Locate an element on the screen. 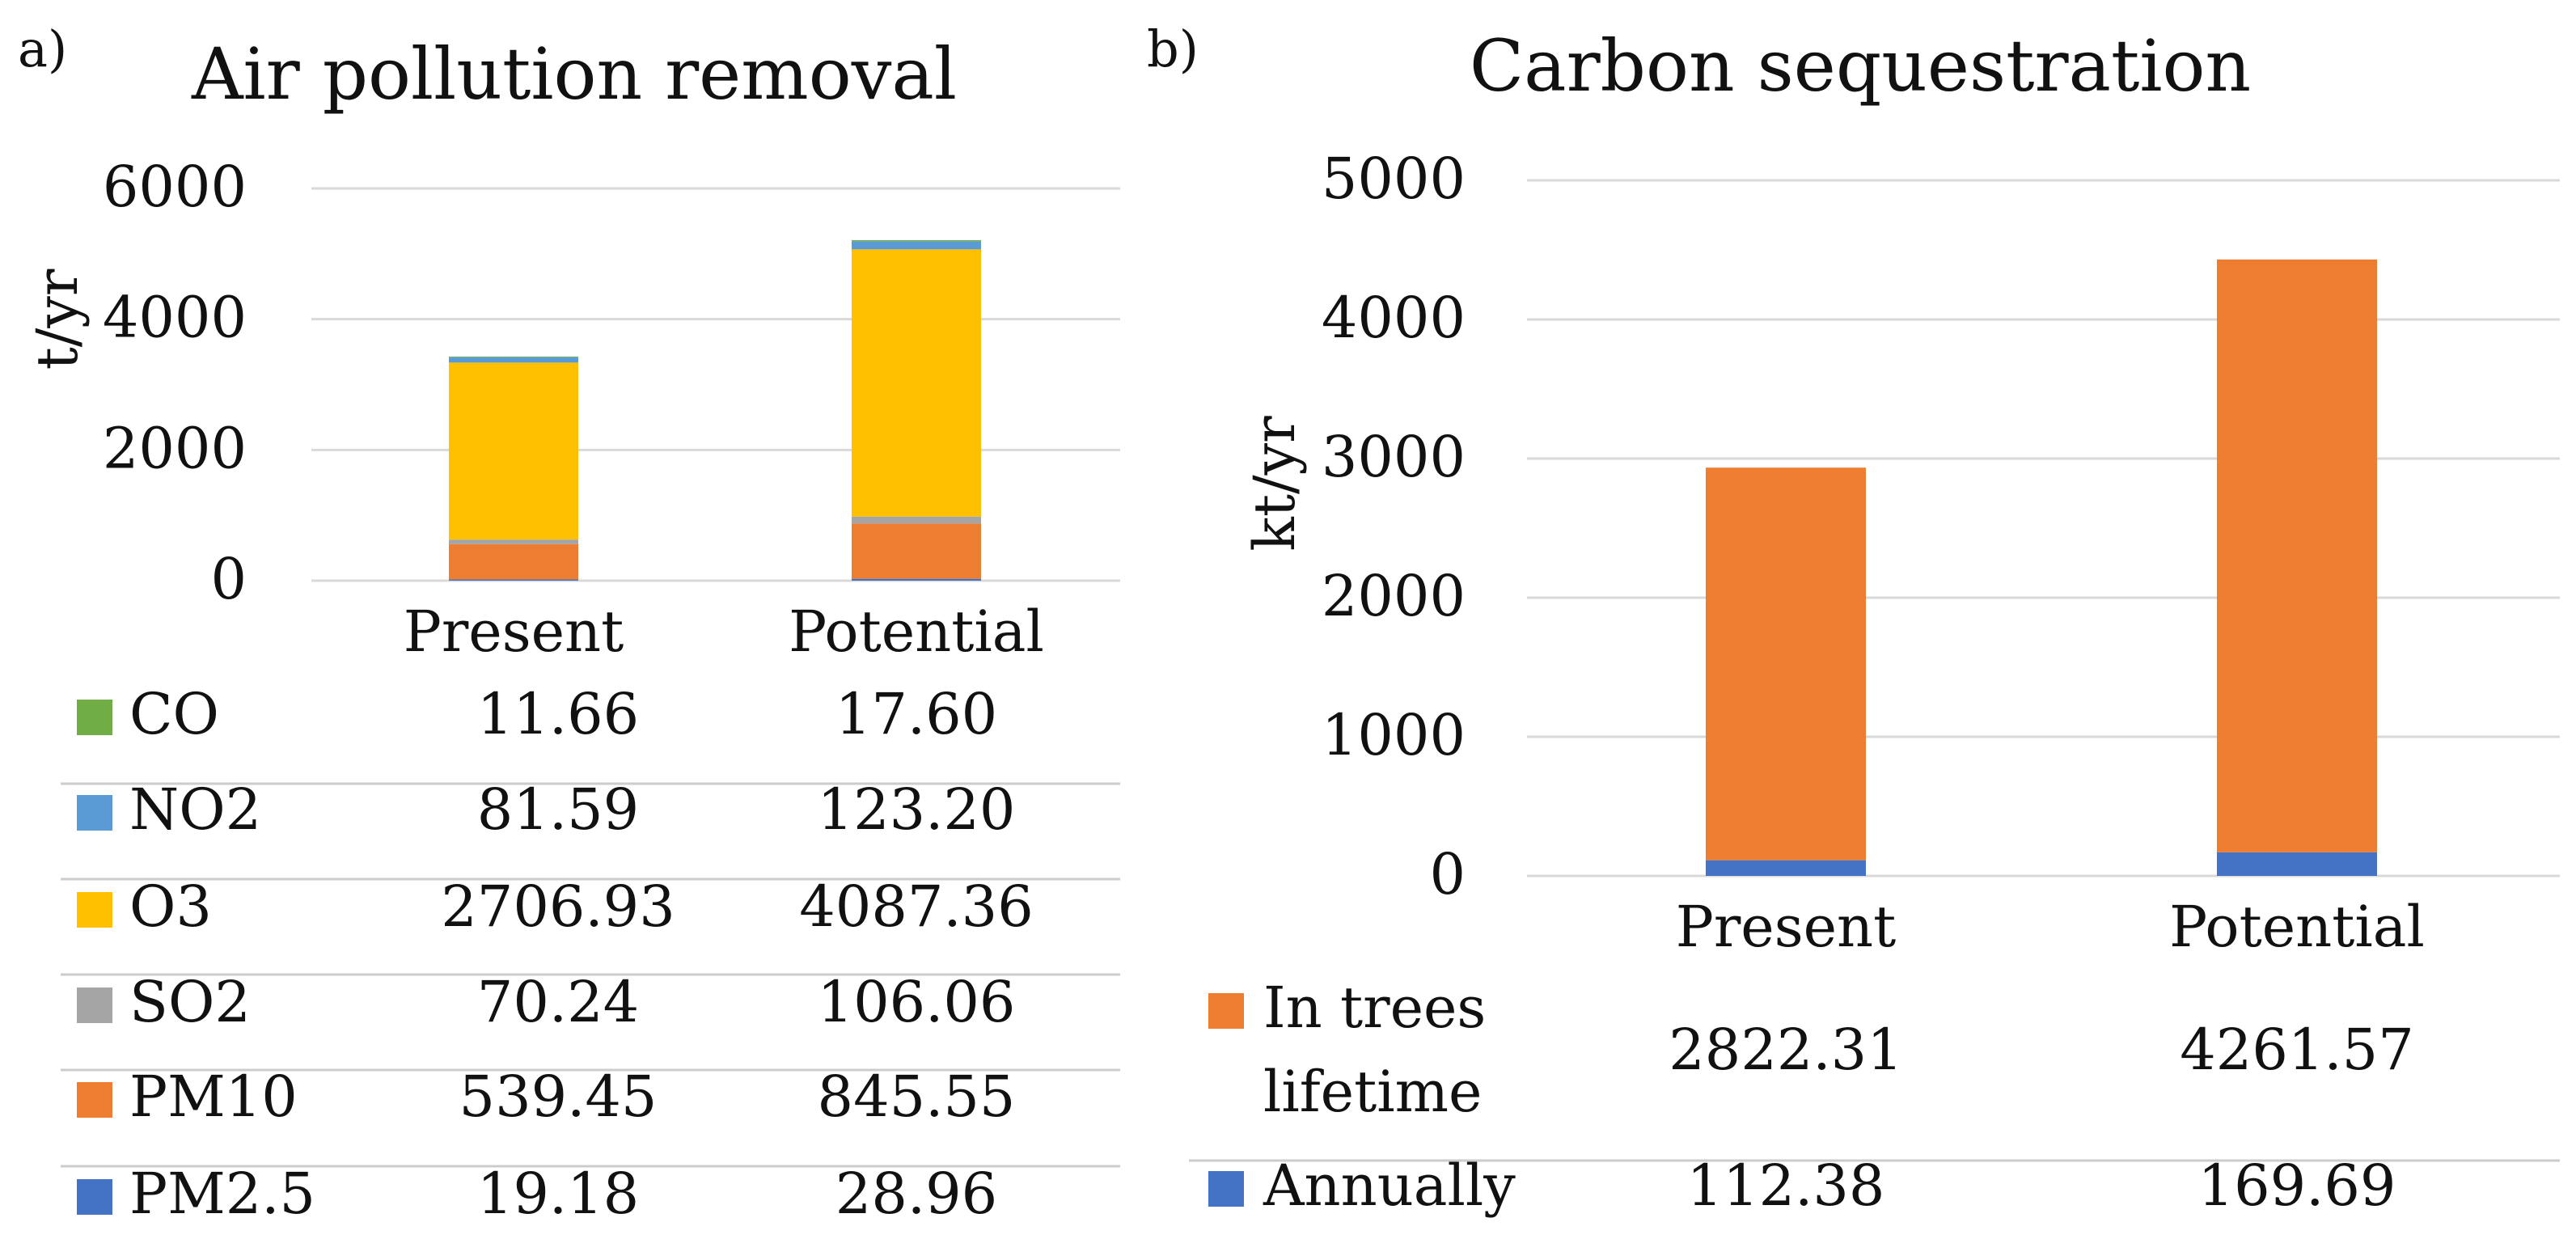 The width and height of the screenshot is (2576, 1256). legend-label: PM2.5 is located at coordinates (222, 1194).